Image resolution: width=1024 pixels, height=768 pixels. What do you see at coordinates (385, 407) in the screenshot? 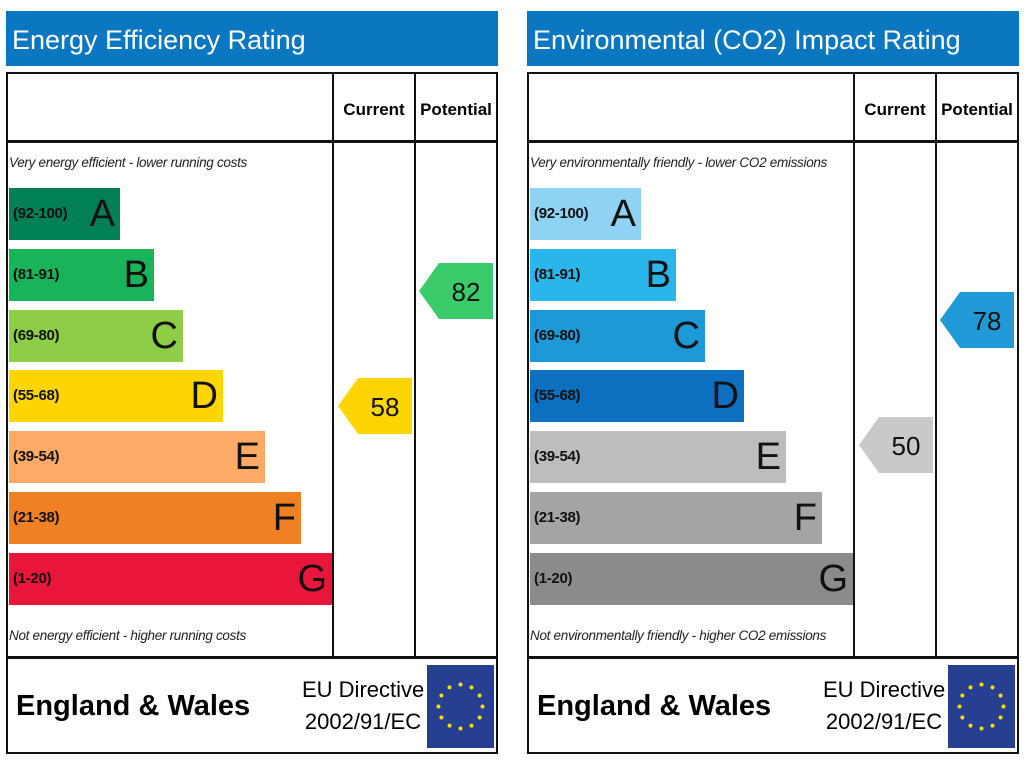
I see `current-value: 58` at bounding box center [385, 407].